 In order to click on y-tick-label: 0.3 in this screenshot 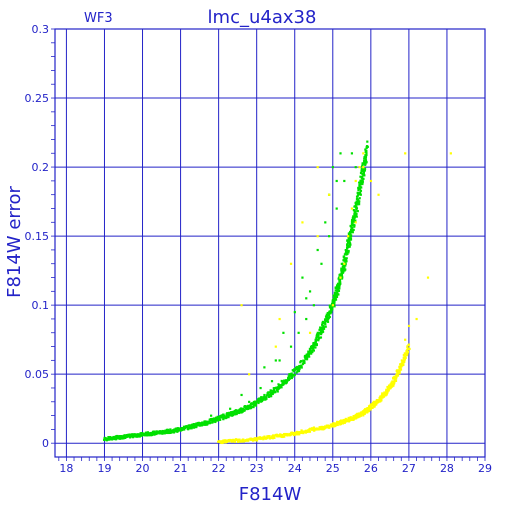, I will do `click(41, 29)`.